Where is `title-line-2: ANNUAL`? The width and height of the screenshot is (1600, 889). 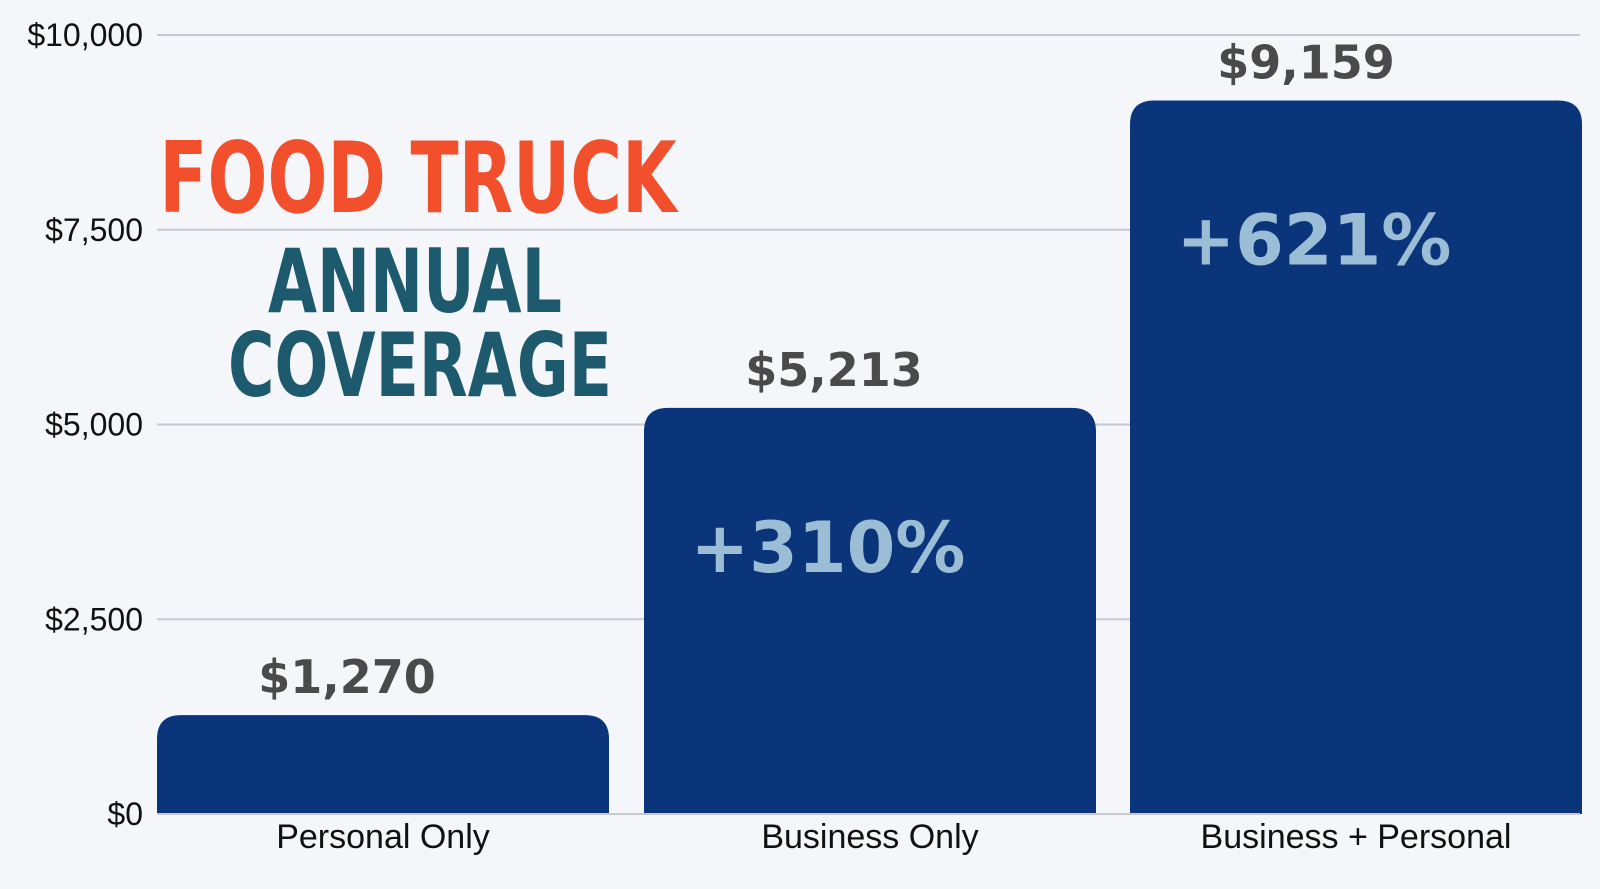 title-line-2: ANNUAL is located at coordinates (415, 283).